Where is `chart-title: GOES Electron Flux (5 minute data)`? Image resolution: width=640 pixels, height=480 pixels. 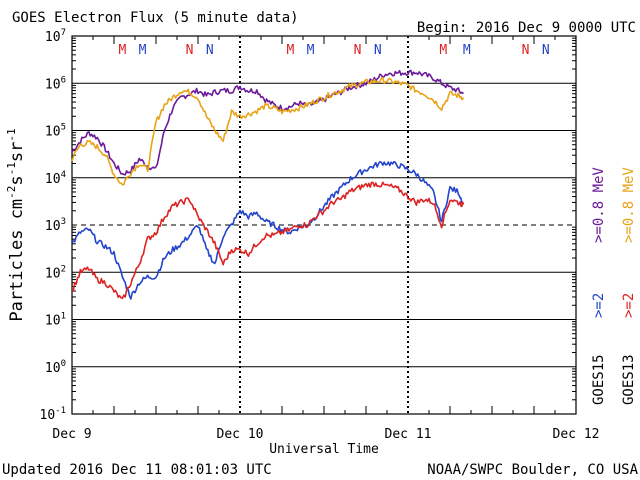
chart-title: GOES Electron Flux (5 minute data) is located at coordinates (155, 18).